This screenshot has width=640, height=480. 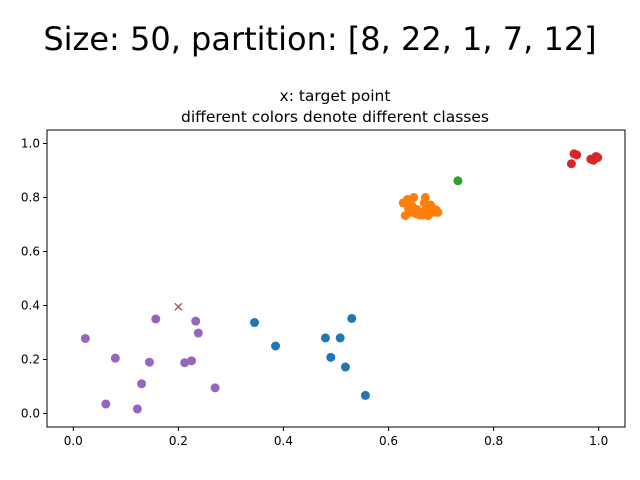 I want to click on y-tick-label: 0.4, so click(x=30, y=306).